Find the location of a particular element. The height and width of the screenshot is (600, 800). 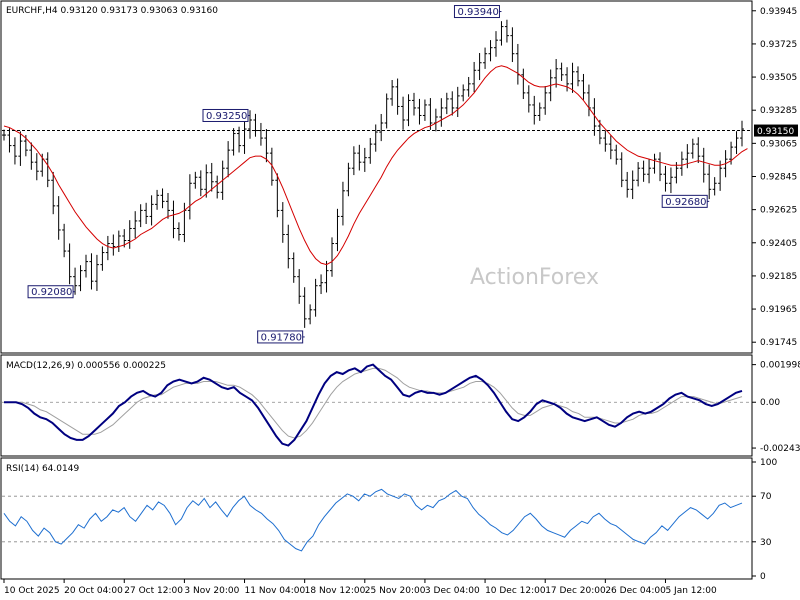

price-callout-label: 0.92080 is located at coordinates (51, 292).